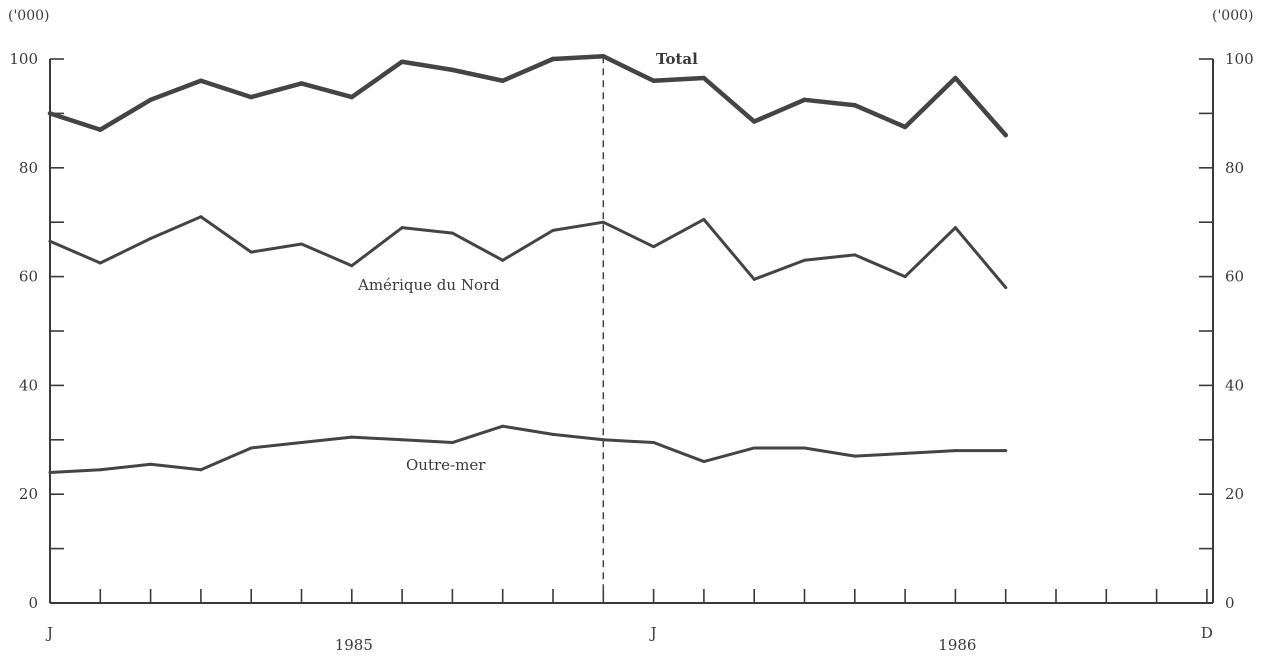 The width and height of the screenshot is (1282, 656). Describe the element at coordinates (28, 494) in the screenshot. I see `y-tick-label-left: 20` at that location.